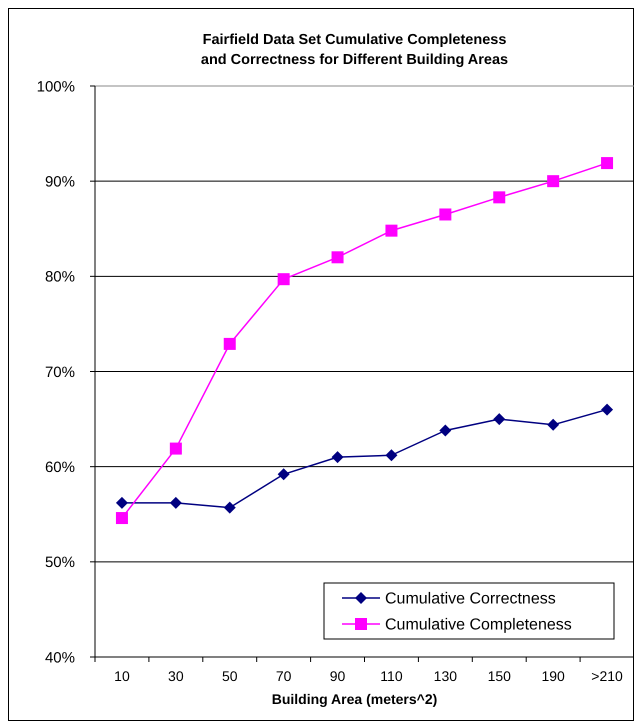  Describe the element at coordinates (478, 625) in the screenshot. I see `legend-label: Cumulative Completeness` at that location.